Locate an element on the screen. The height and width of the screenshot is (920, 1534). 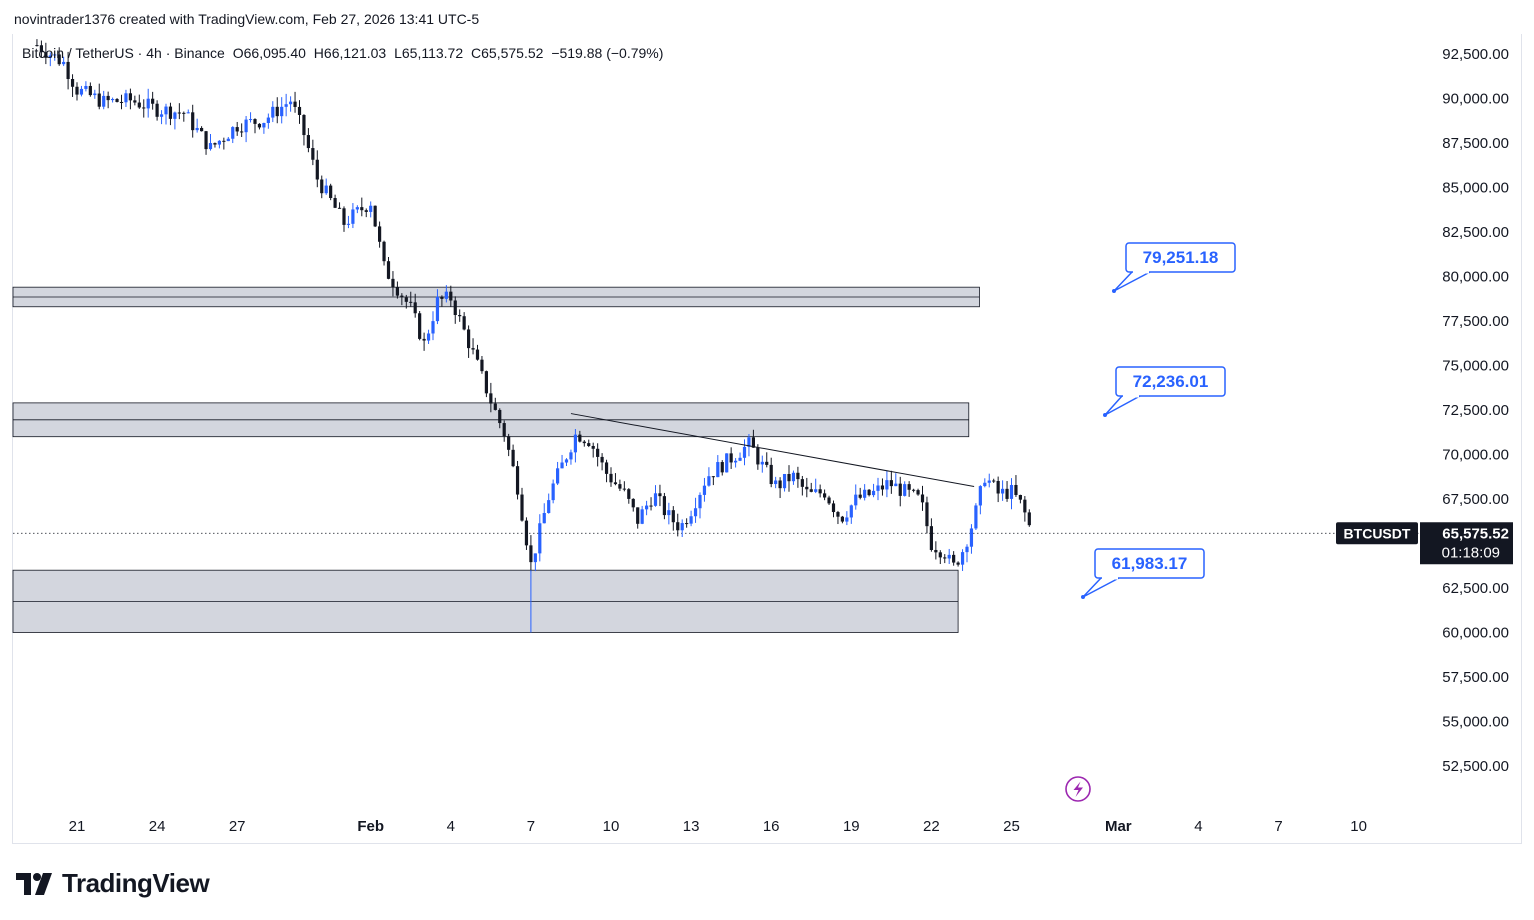
y-tick-label: 77,500.00 is located at coordinates (1475, 321).